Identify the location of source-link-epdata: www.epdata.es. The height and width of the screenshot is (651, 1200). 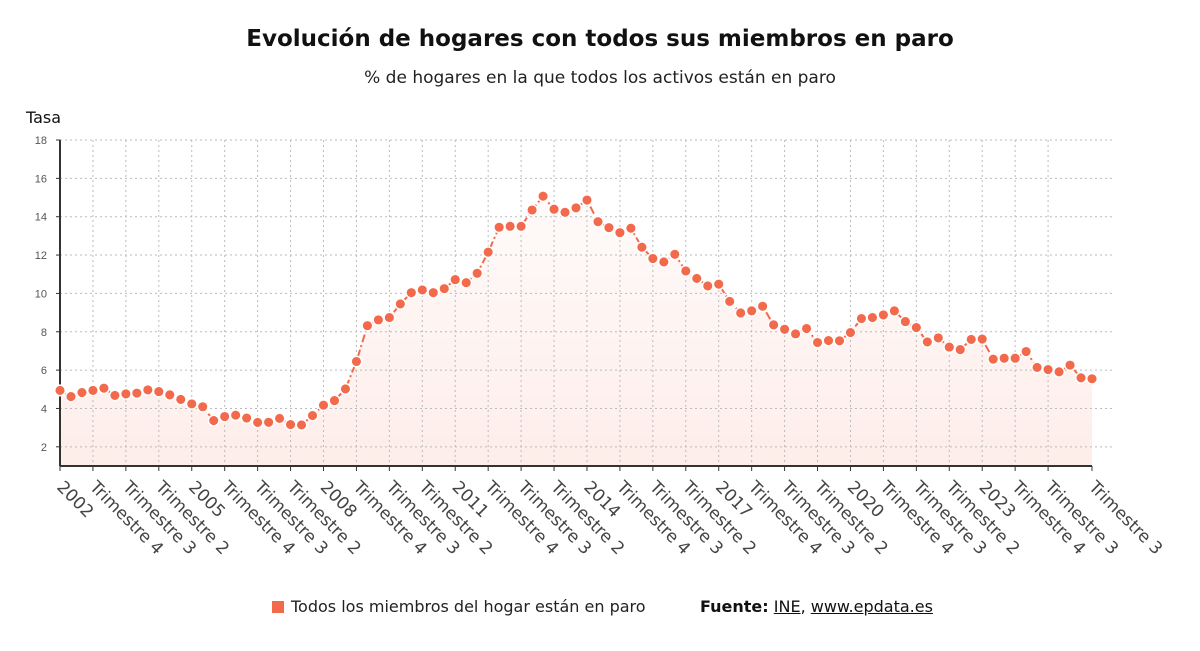
(871, 606).